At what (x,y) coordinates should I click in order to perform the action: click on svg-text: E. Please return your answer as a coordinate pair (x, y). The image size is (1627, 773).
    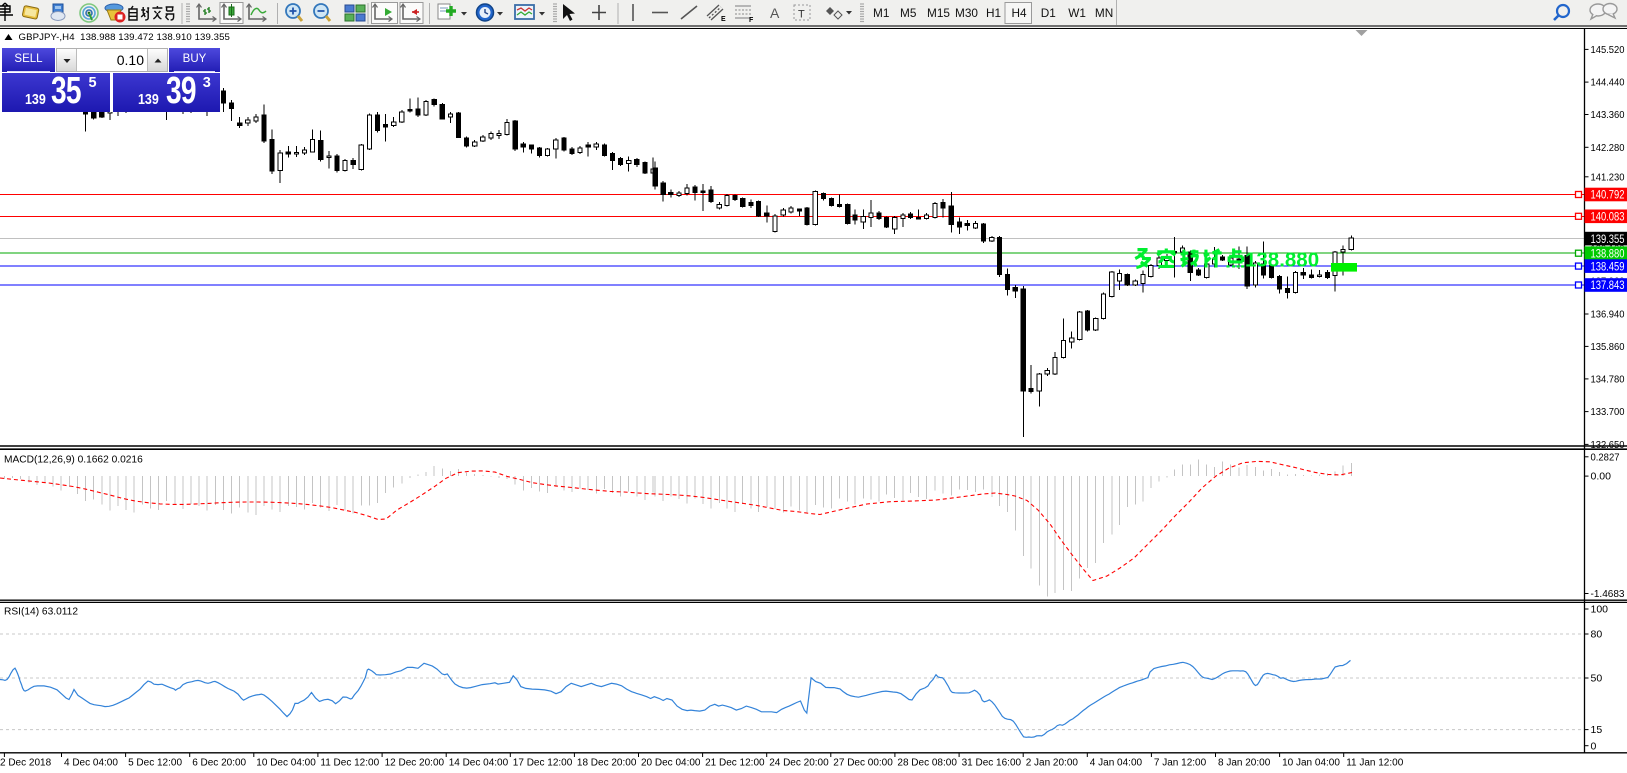
    Looking at the image, I should click on (723, 19).